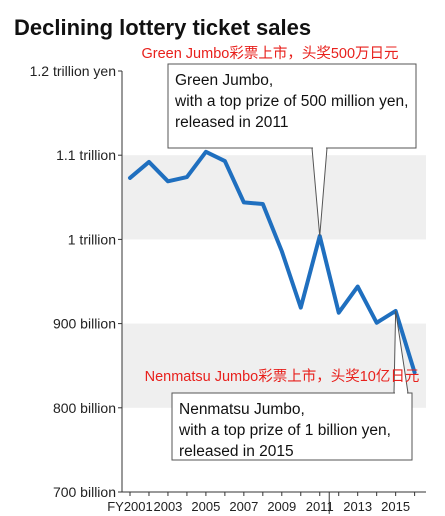  What do you see at coordinates (84, 324) in the screenshot?
I see `y-tick-label-3: 900 billion` at bounding box center [84, 324].